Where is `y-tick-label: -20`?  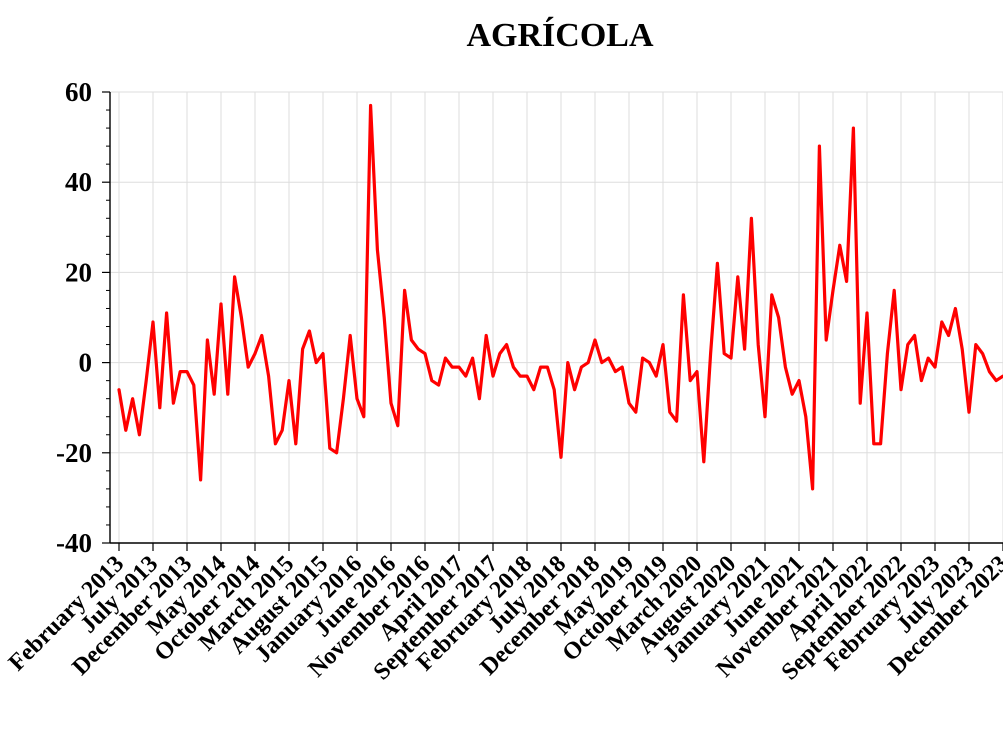 y-tick-label: -20 is located at coordinates (74, 453).